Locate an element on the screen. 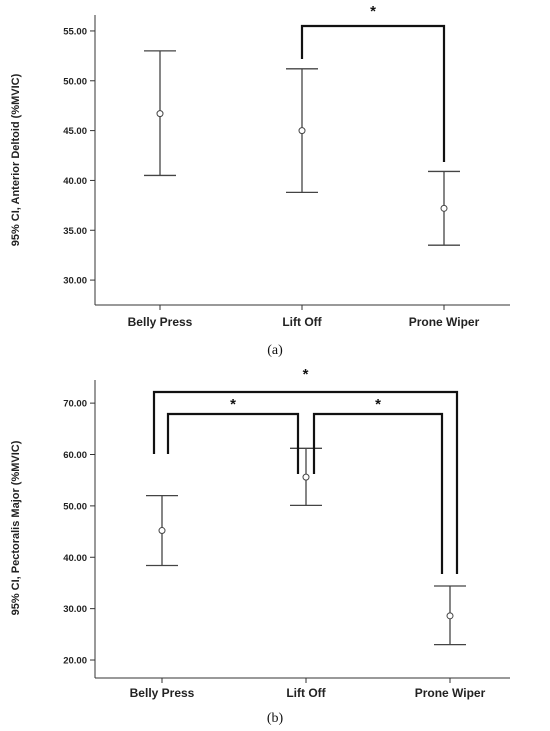 The width and height of the screenshot is (550, 731). panel-a-label: (a) is located at coordinates (275, 350).